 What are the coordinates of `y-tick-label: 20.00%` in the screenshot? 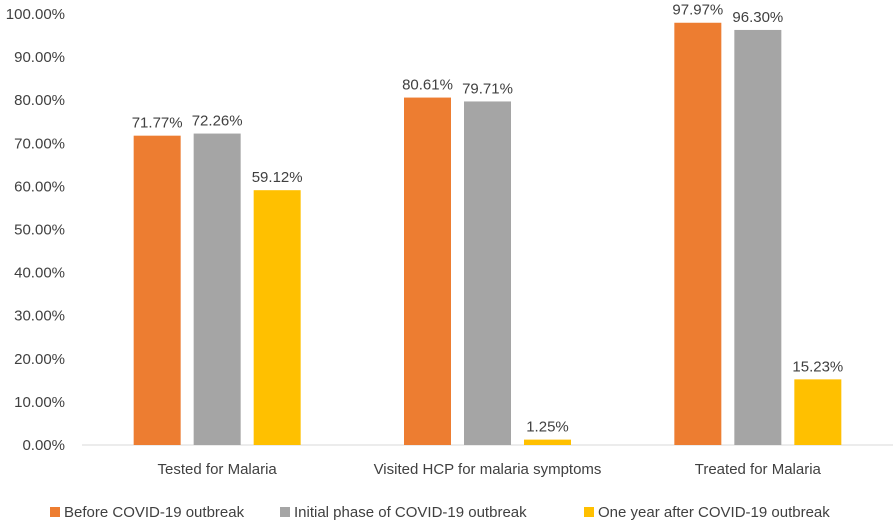 It's located at (39, 359).